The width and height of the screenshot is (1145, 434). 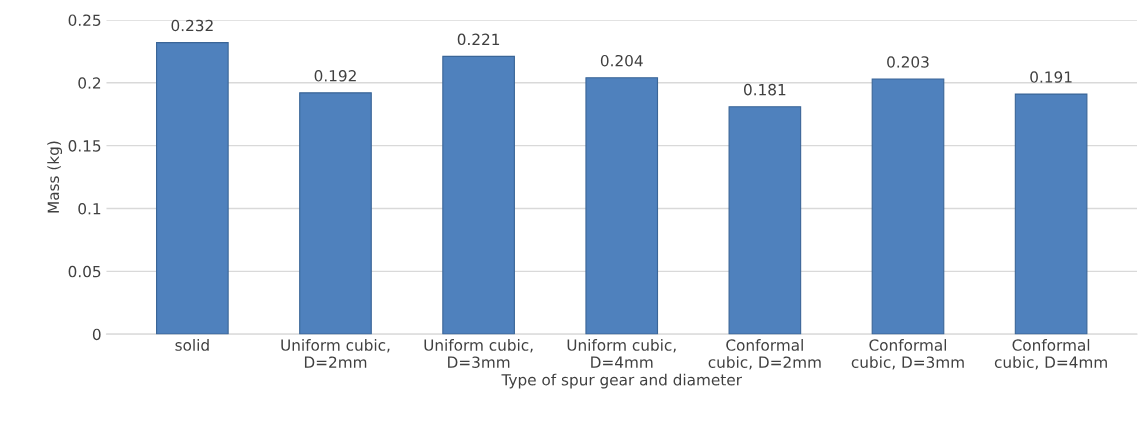 I want to click on x-tick-label: Uniform cubic, D=4mm, so click(x=621, y=353).